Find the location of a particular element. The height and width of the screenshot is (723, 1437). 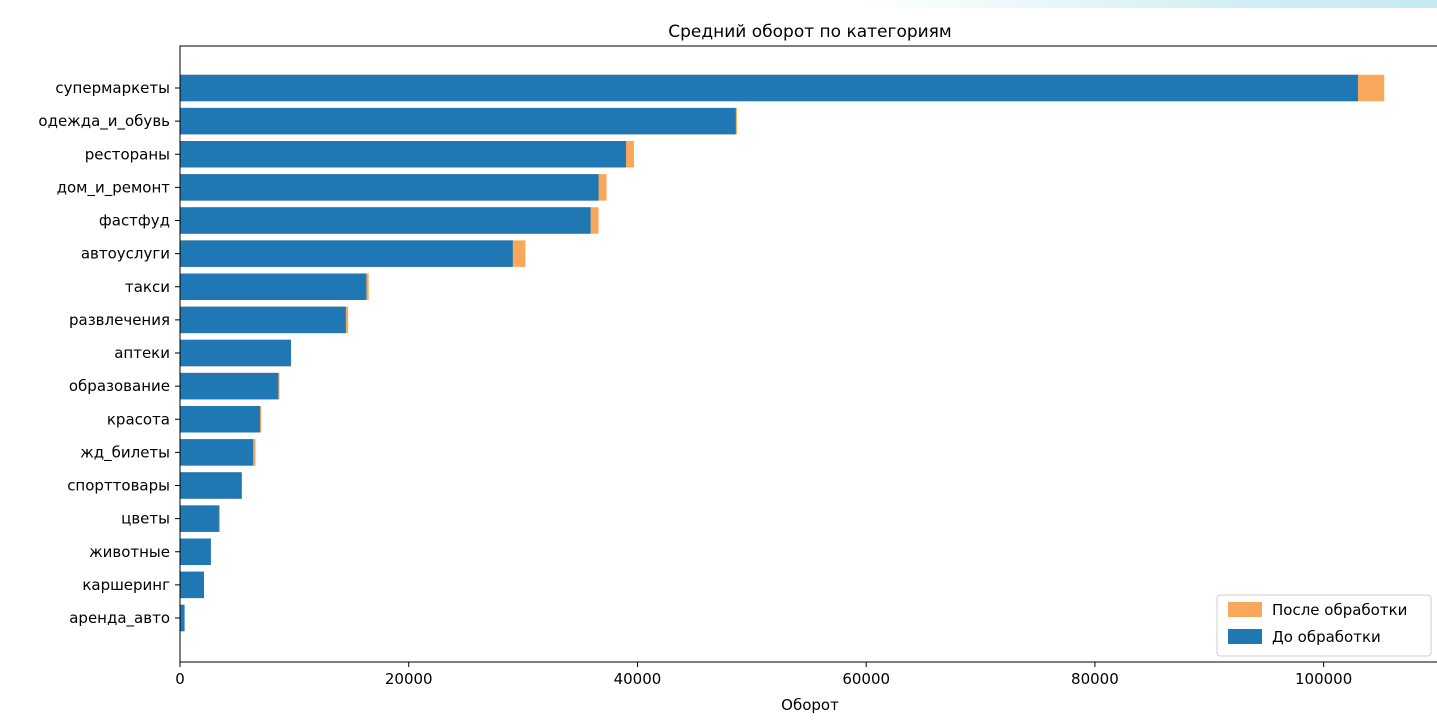

x-tick-label: 20000 is located at coordinates (409, 679).